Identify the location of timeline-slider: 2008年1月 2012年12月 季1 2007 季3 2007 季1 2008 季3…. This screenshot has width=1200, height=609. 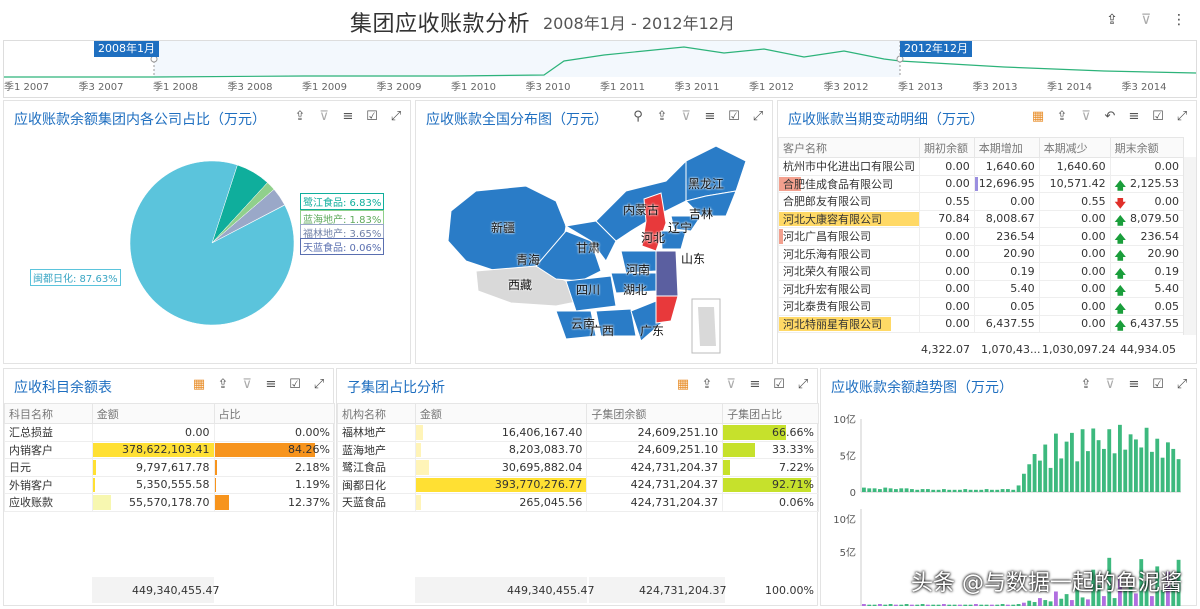
(600, 69).